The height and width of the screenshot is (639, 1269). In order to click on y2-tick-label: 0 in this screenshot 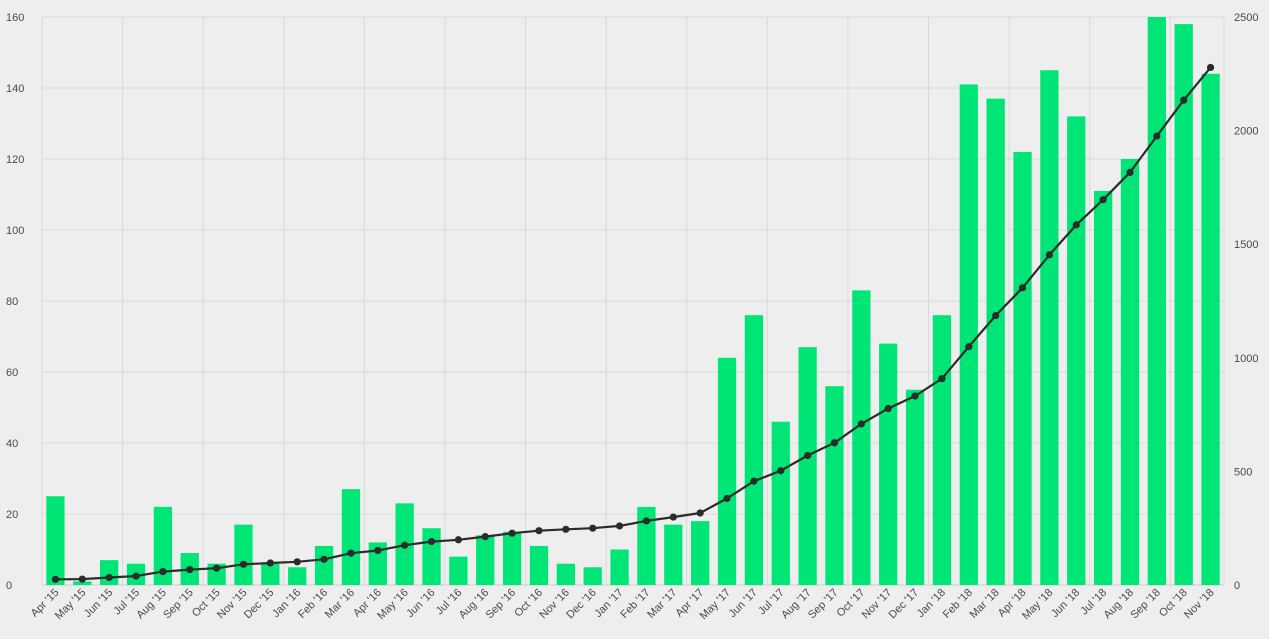, I will do `click(1237, 586)`.